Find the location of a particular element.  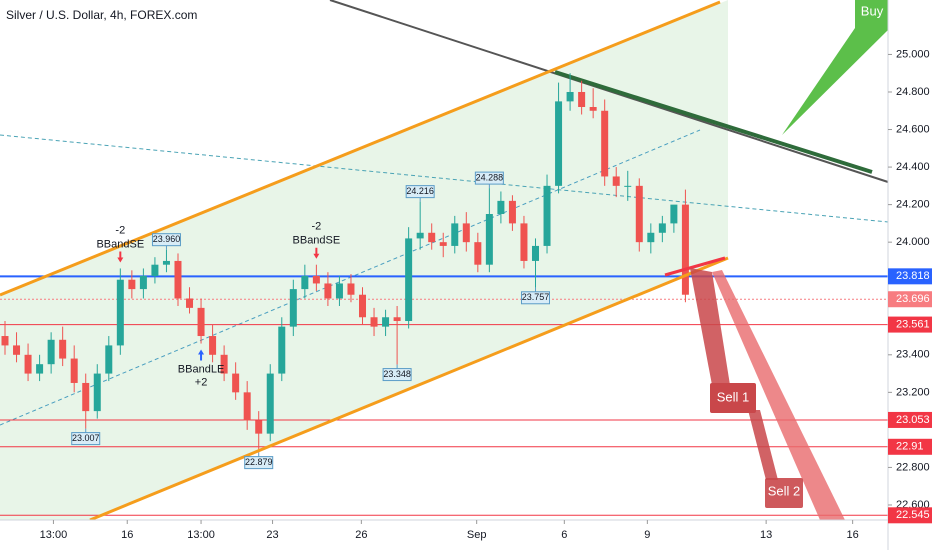

signal-name: BBandLE is located at coordinates (201, 369).